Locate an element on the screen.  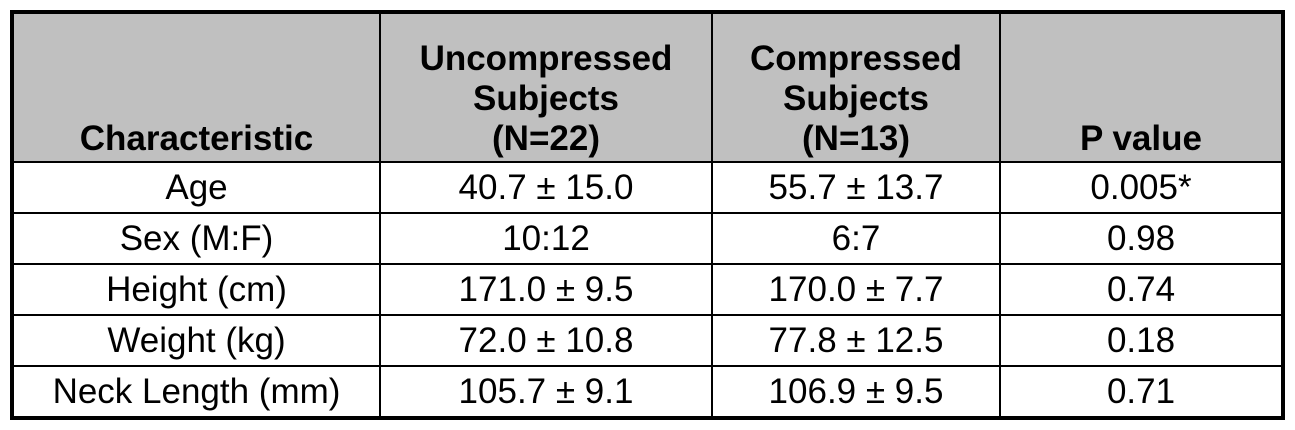
header-text: Characteristic is located at coordinates (196, 138).